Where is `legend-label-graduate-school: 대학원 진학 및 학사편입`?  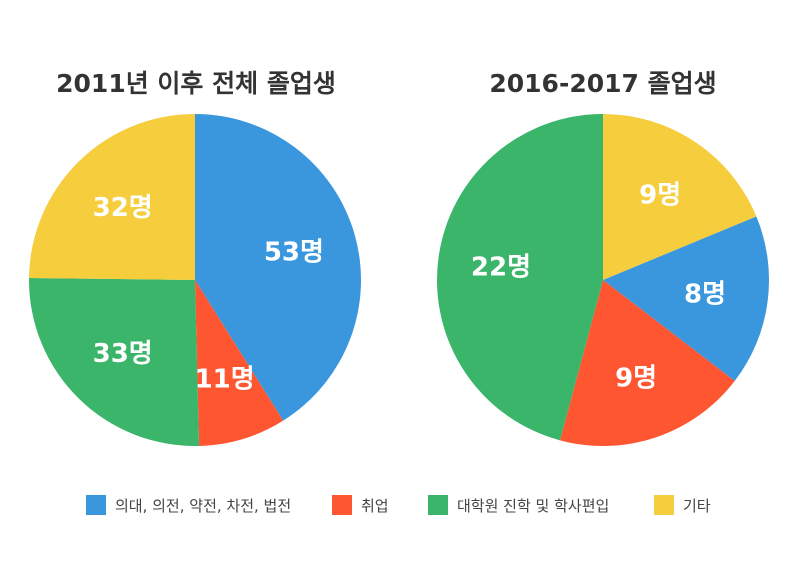 legend-label-graduate-school: 대학원 진학 및 학사편입 is located at coordinates (533, 506).